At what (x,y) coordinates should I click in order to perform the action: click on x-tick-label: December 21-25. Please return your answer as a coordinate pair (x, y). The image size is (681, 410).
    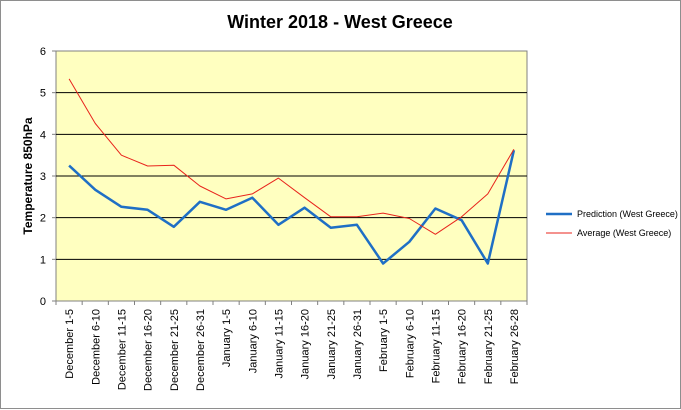
    Looking at the image, I should click on (175, 350).